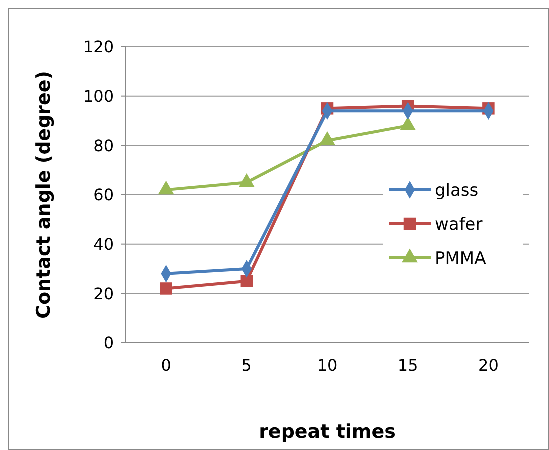 The image size is (549, 450). Describe the element at coordinates (98, 96) in the screenshot. I see `y-tick-label: 100` at that location.